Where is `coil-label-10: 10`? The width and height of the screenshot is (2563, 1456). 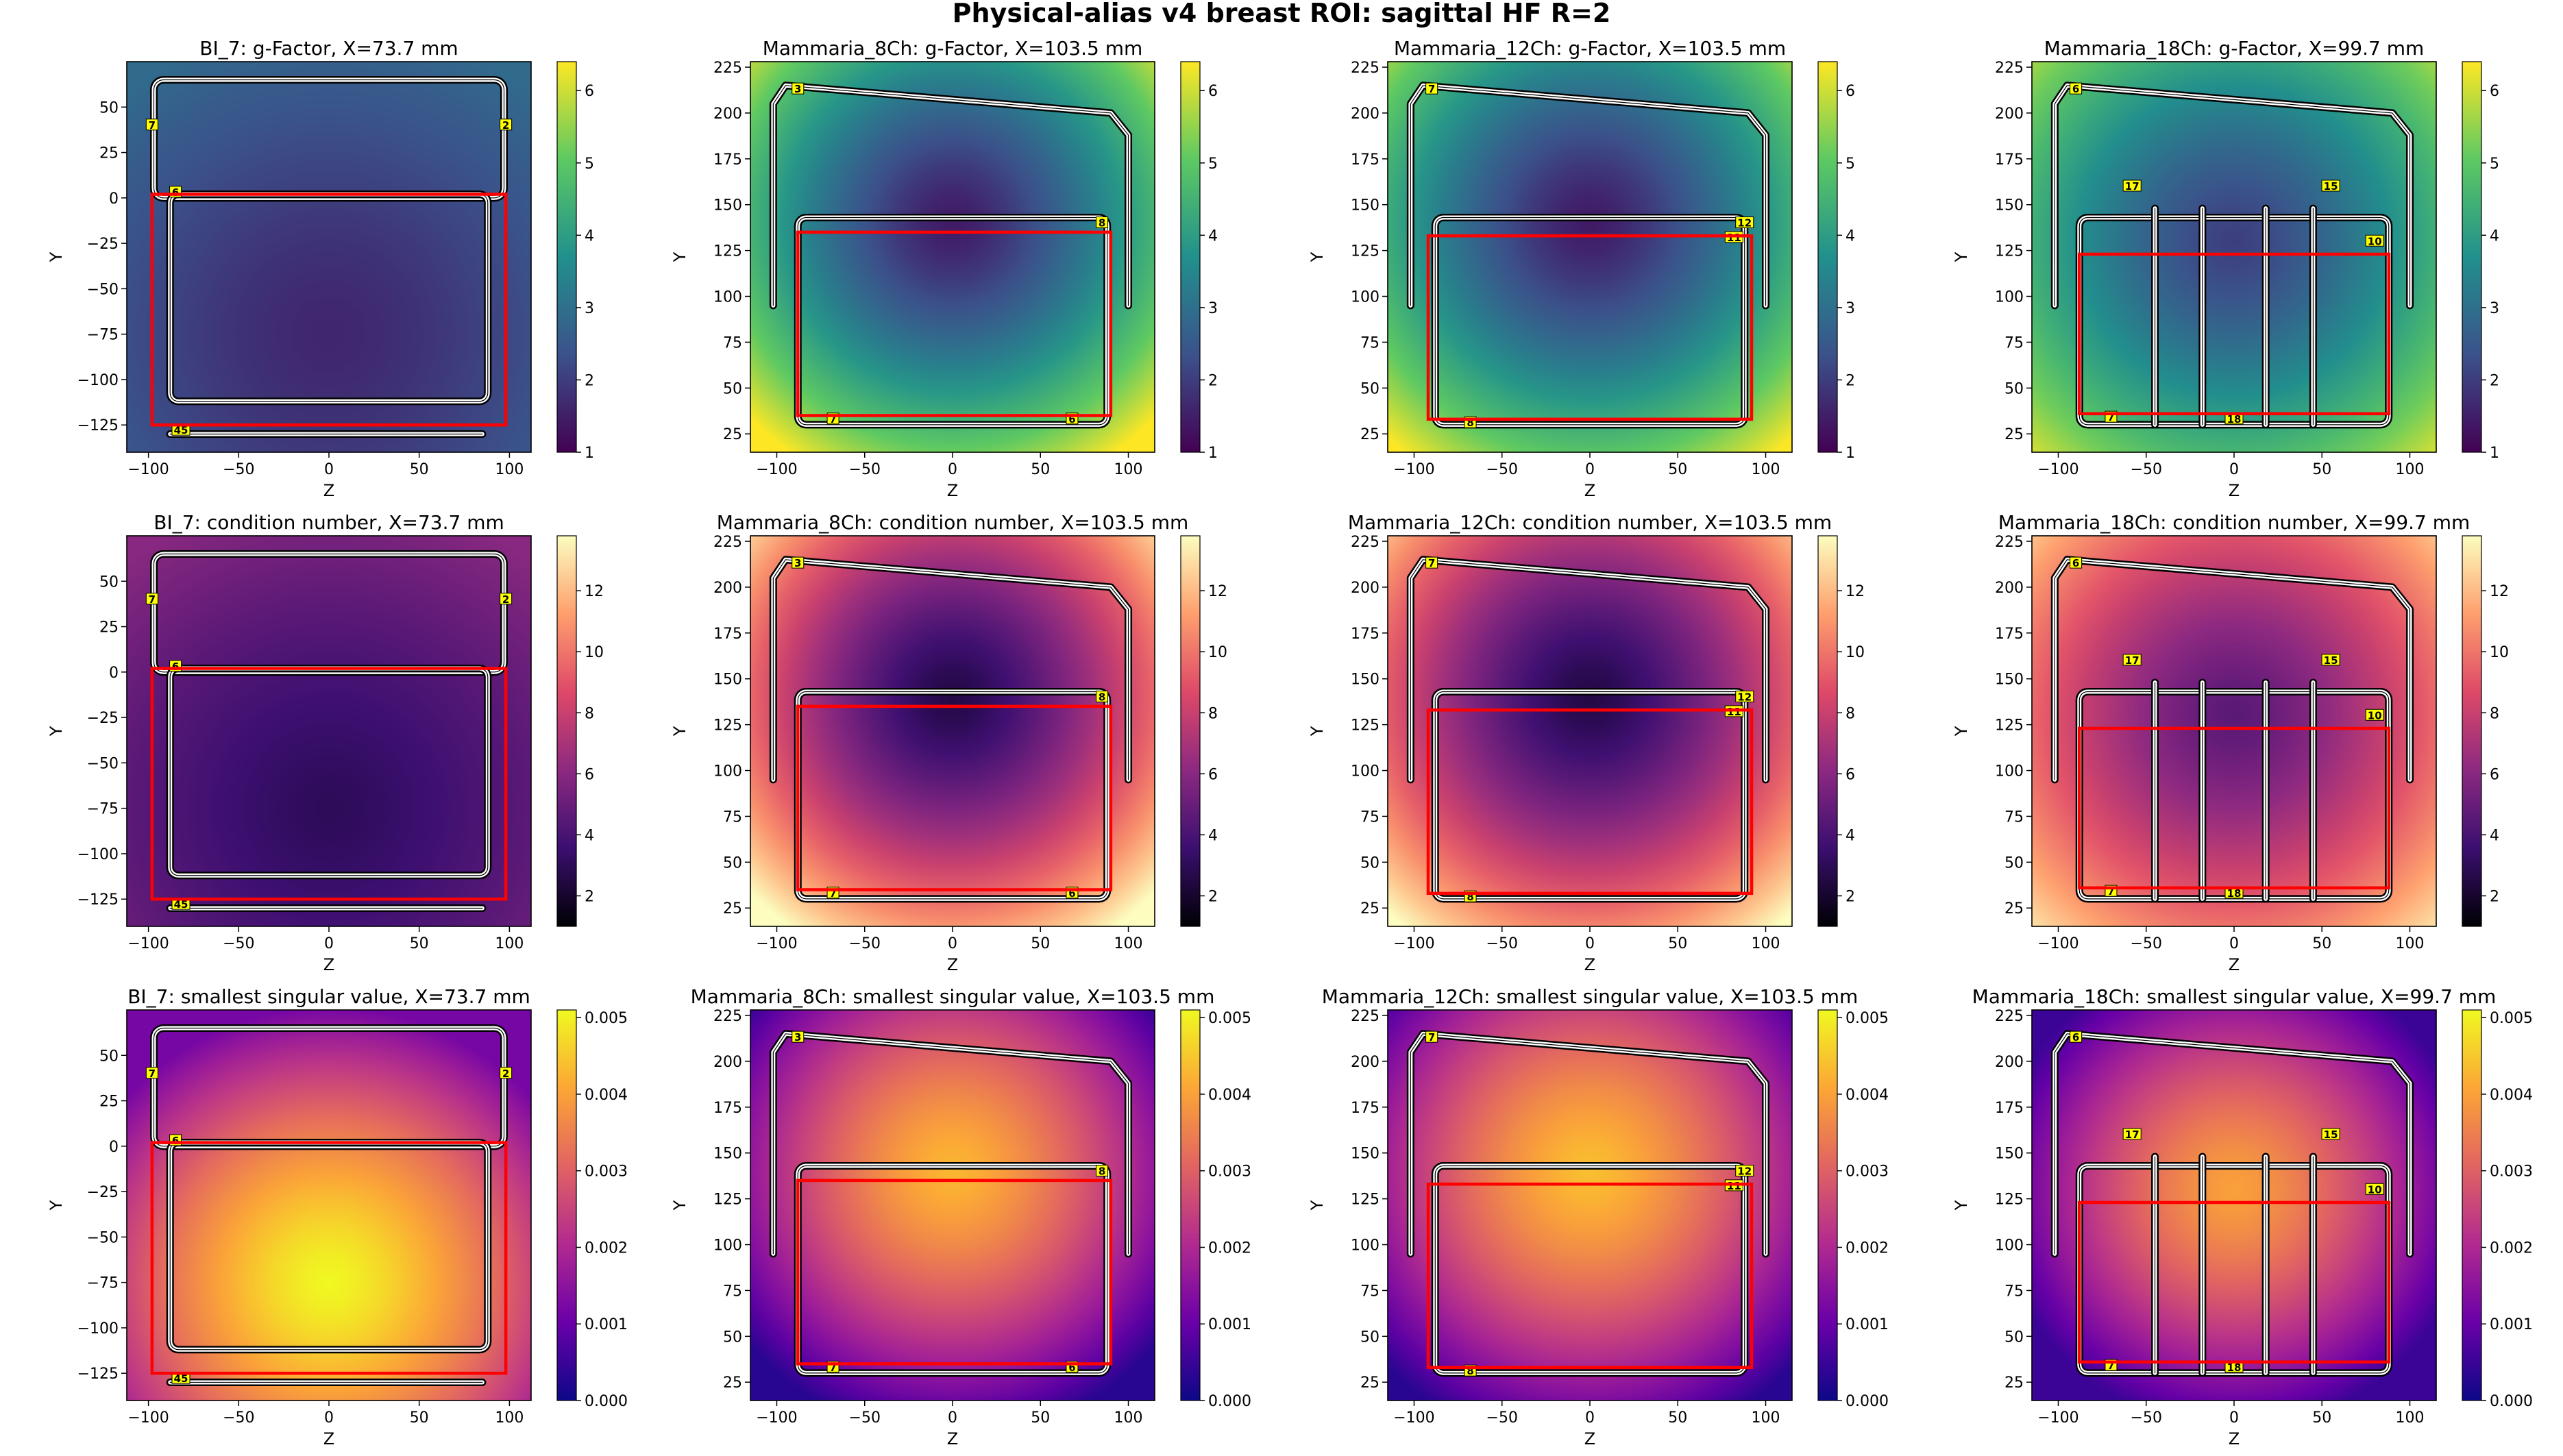 coil-label-10: 10 is located at coordinates (2375, 1189).